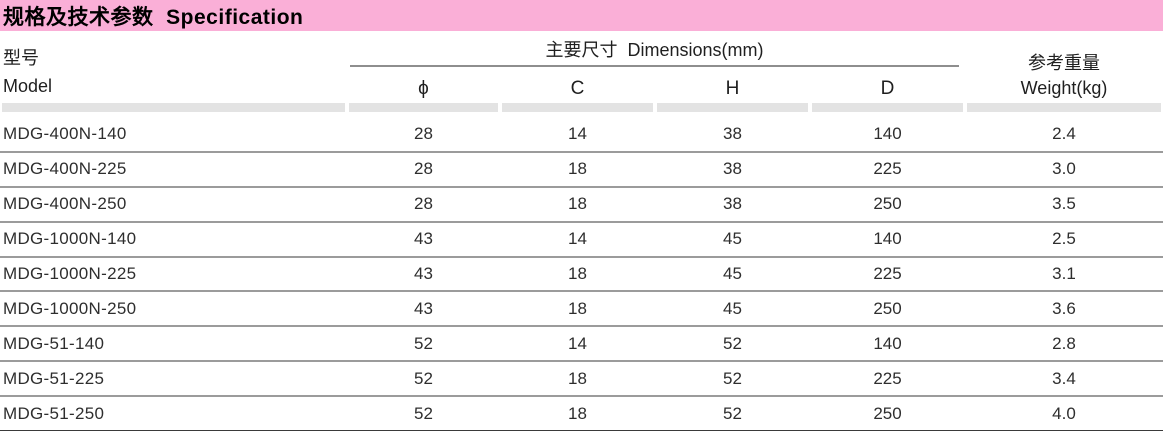 This screenshot has height=431, width=1163. I want to click on weight-cell: 3.1, so click(1064, 273).